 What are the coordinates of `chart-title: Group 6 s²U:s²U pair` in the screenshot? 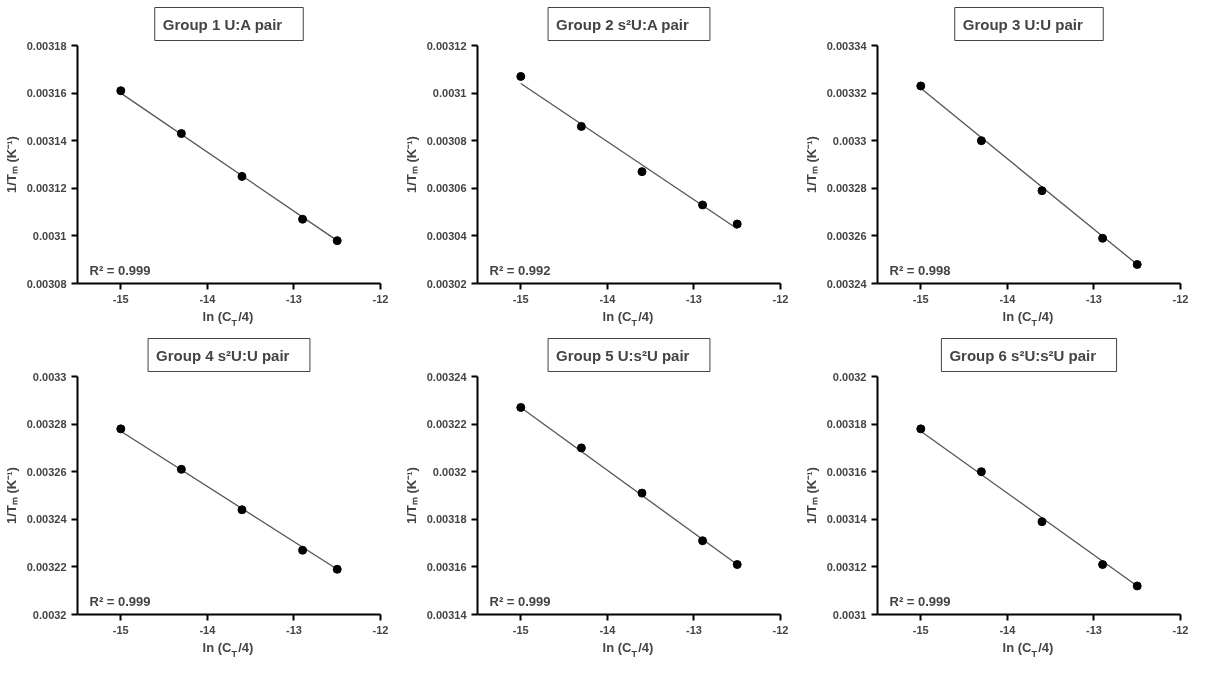 It's located at (1023, 355).